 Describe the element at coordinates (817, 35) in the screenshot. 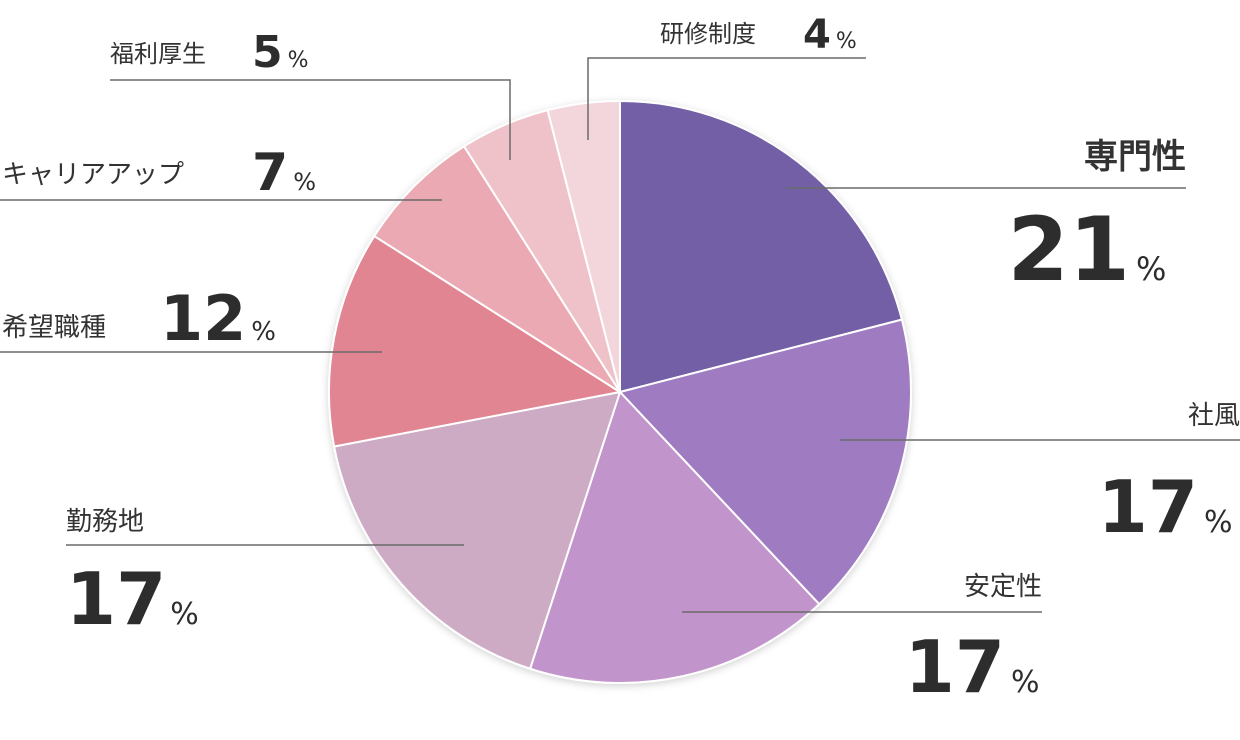

I see `slice-label-value-8: 4` at that location.